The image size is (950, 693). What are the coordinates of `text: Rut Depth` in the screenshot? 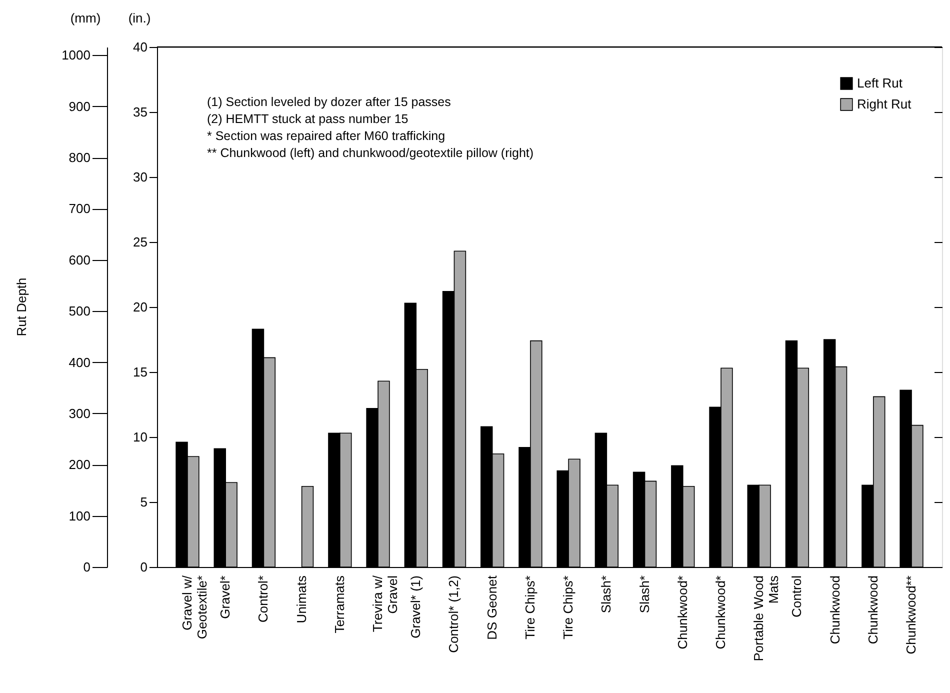 It's located at (21, 307).